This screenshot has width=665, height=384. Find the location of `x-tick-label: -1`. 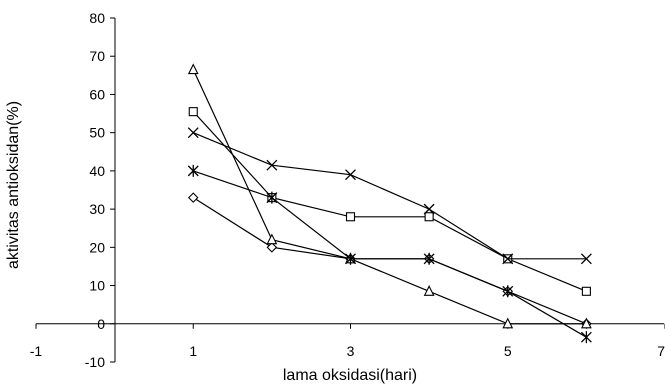

x-tick-label: -1 is located at coordinates (36, 351).